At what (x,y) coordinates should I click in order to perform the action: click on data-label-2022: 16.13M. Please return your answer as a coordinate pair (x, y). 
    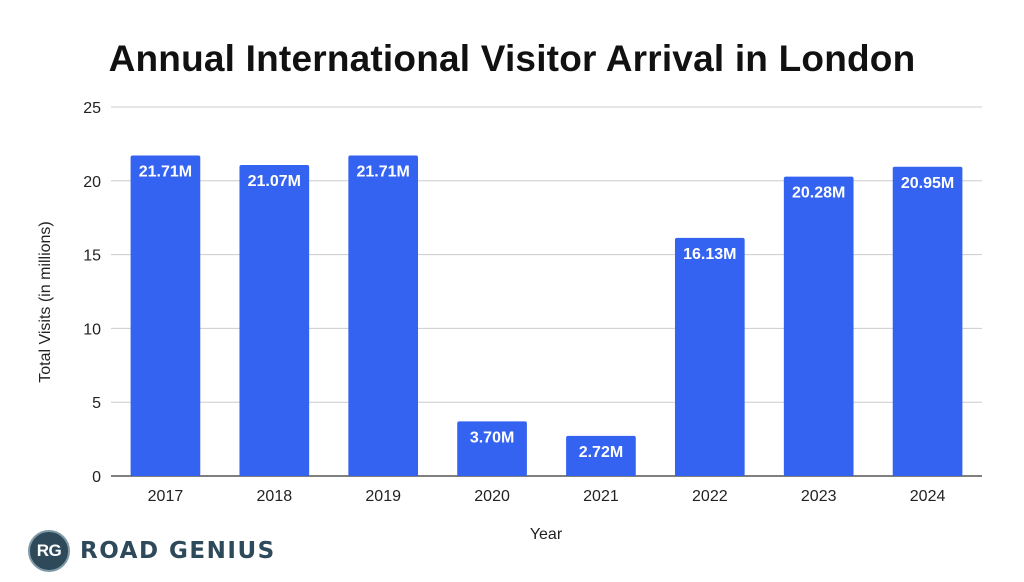
    Looking at the image, I should click on (709, 254).